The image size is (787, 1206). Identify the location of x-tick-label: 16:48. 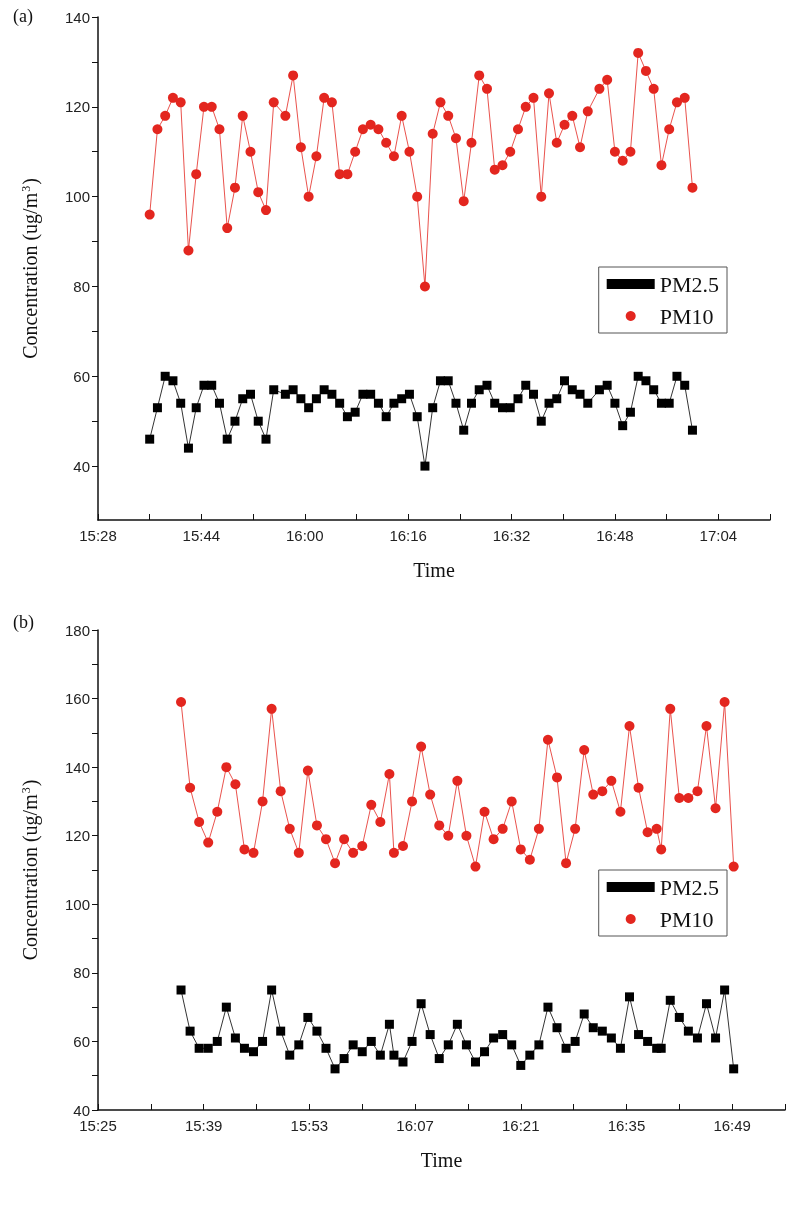
(615, 535).